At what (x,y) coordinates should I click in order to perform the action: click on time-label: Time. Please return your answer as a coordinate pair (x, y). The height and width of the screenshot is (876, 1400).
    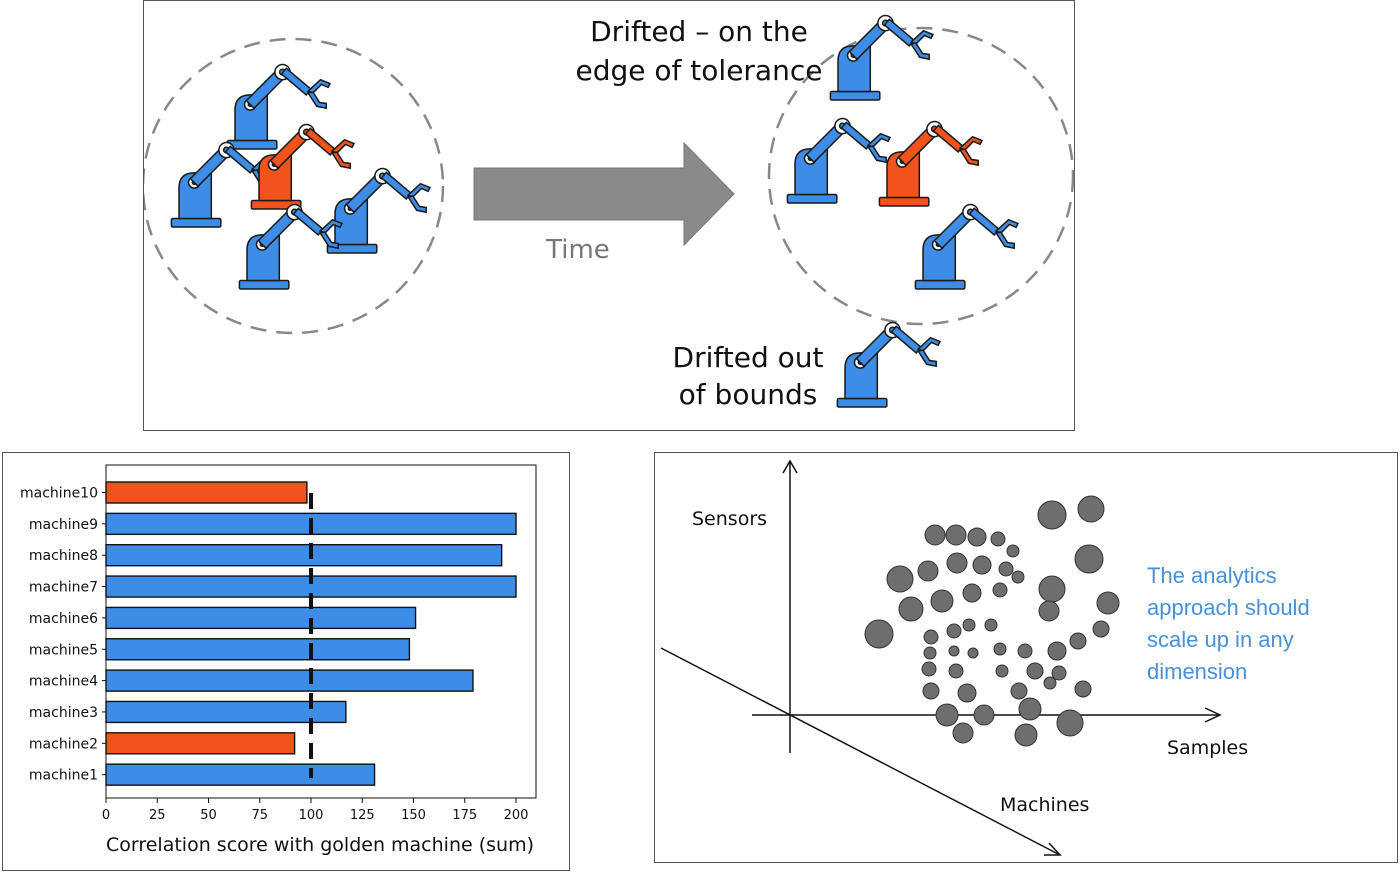
    Looking at the image, I should click on (577, 250).